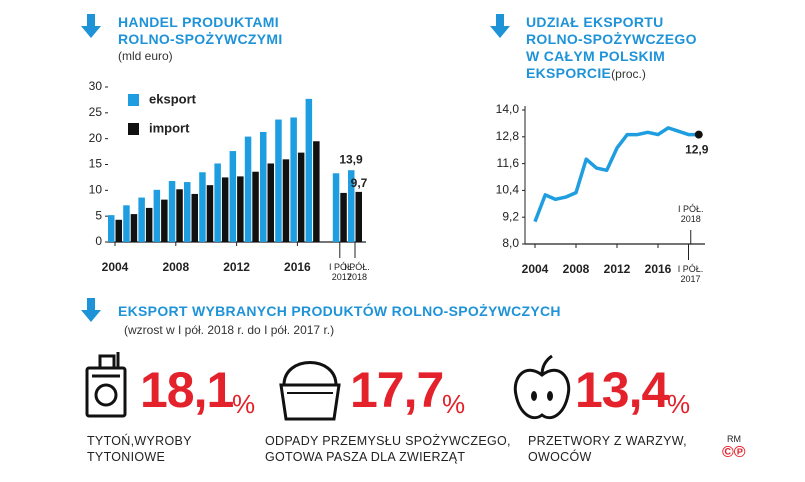  What do you see at coordinates (622, 390) in the screenshot?
I see `stat-value: 13,4` at bounding box center [622, 390].